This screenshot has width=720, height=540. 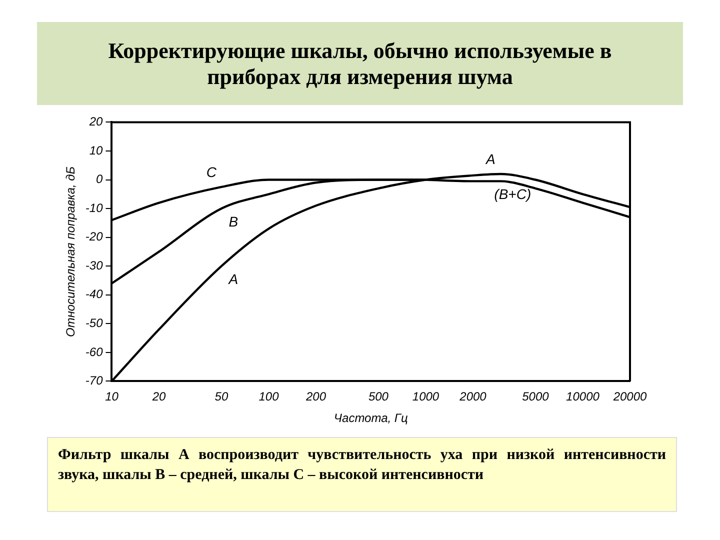 I want to click on x-tick-label: 100, so click(x=269, y=397).